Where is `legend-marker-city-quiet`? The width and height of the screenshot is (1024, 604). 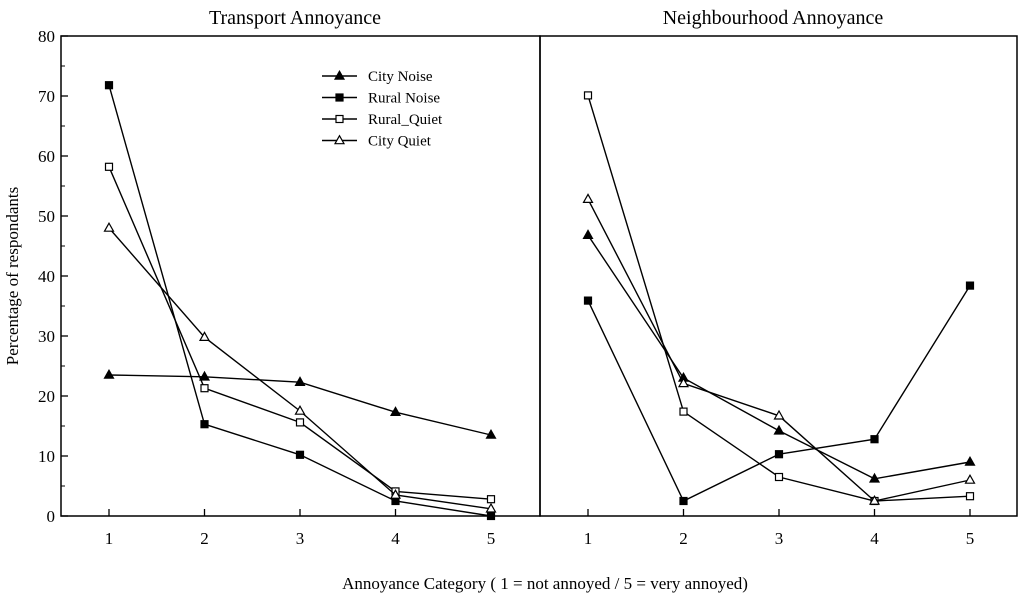 legend-marker-city-quiet is located at coordinates (339, 139).